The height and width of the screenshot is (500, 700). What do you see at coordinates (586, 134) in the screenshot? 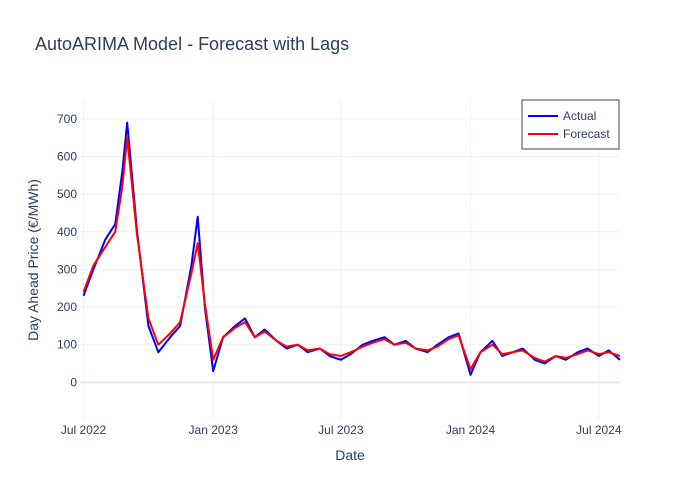
I see `legend-label-forecast: Forecast` at bounding box center [586, 134].